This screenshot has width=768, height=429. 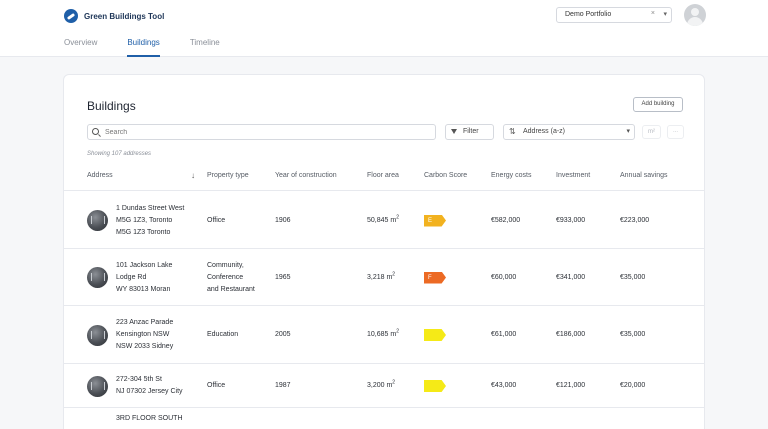 I want to click on annual-savings-cell: €223,000, so click(x=635, y=220).